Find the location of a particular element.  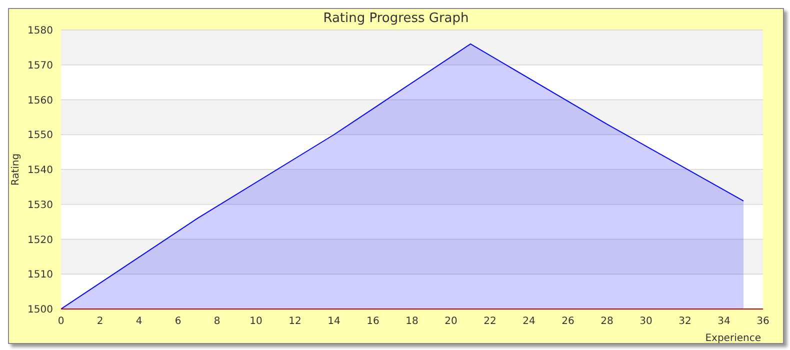

x-tick-label: 20 is located at coordinates (451, 322).